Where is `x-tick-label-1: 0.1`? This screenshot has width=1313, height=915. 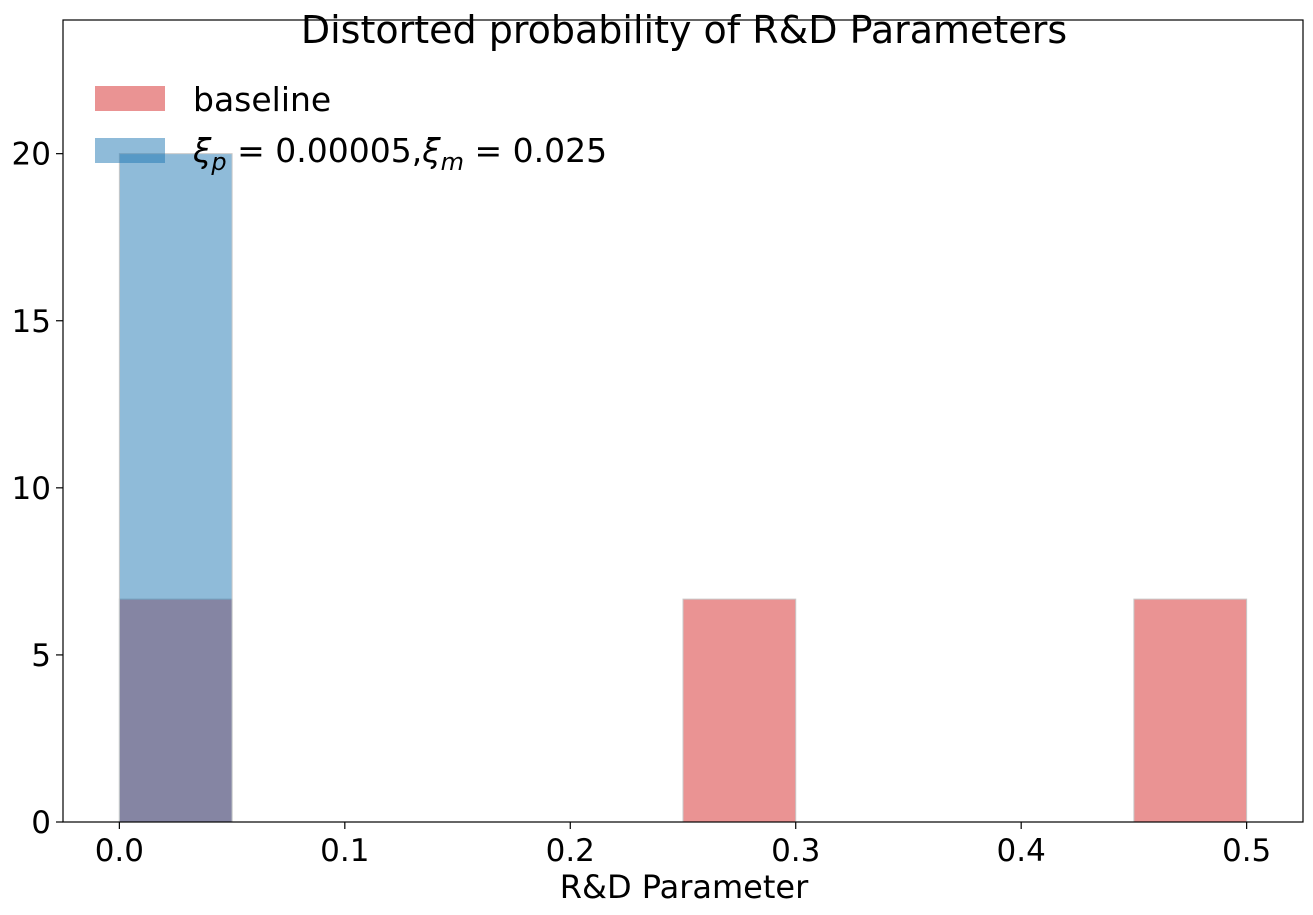 x-tick-label-1: 0.1 is located at coordinates (344, 851).